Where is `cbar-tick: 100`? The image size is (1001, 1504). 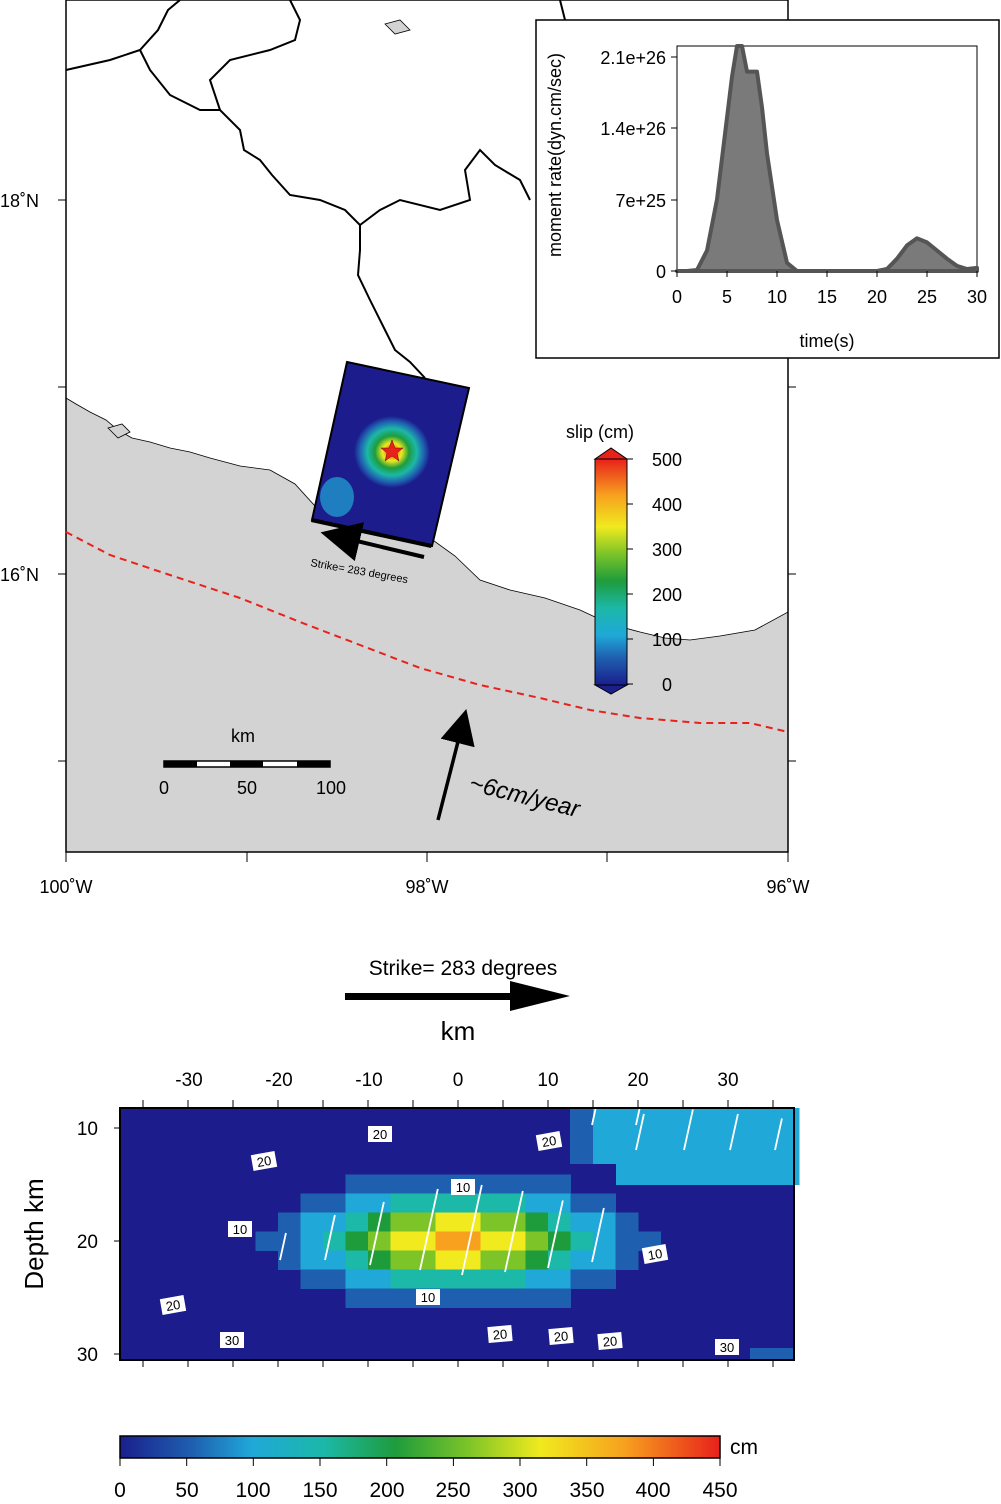
cbar-tick: 100 is located at coordinates (252, 1490).